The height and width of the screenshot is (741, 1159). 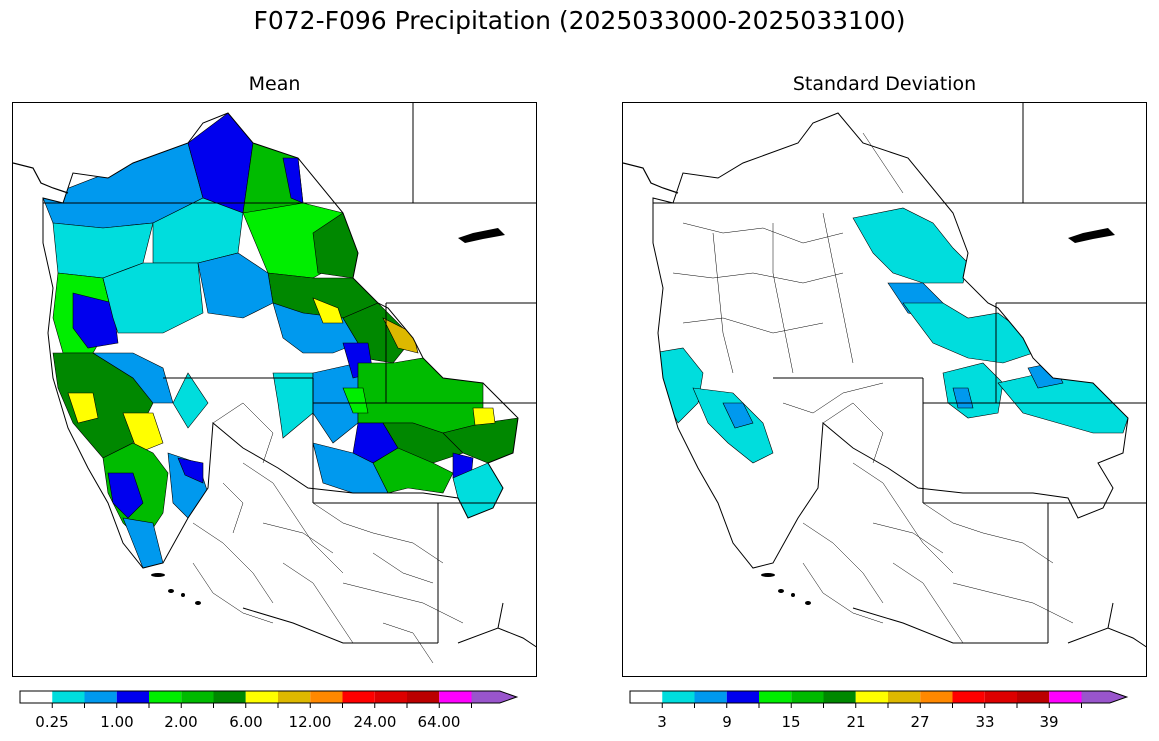 What do you see at coordinates (856, 722) in the screenshot?
I see `stddev-colorbar-tick: 21` at bounding box center [856, 722].